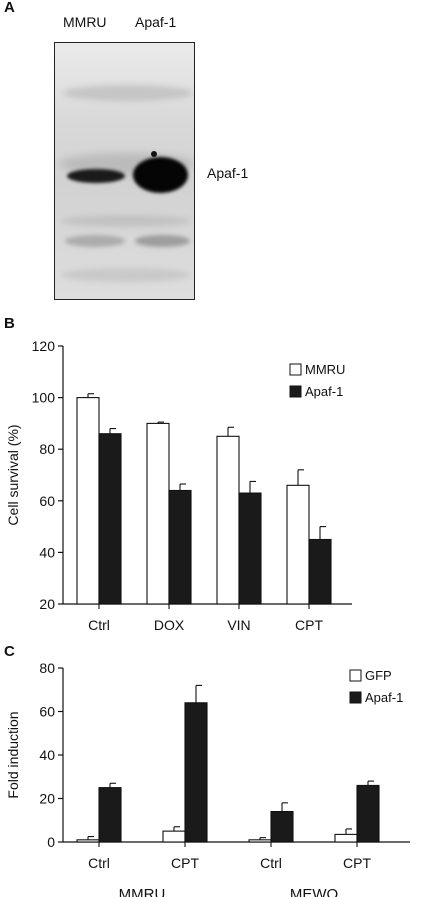  Describe the element at coordinates (13, 754) in the screenshot. I see `y-axis-title: Fold induction` at that location.